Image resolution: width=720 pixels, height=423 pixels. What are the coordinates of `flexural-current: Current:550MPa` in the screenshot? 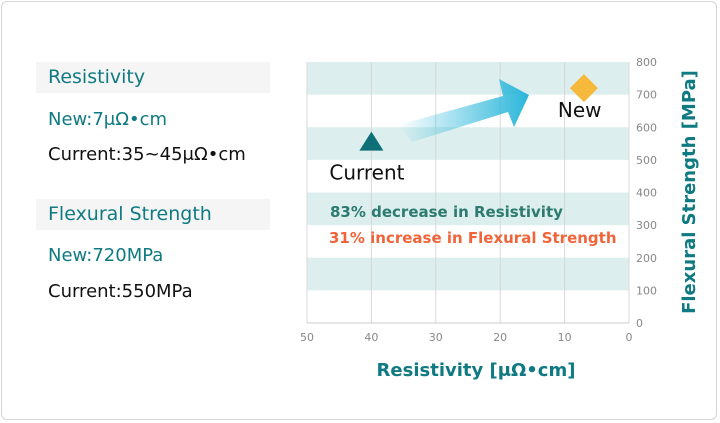 It's located at (120, 291).